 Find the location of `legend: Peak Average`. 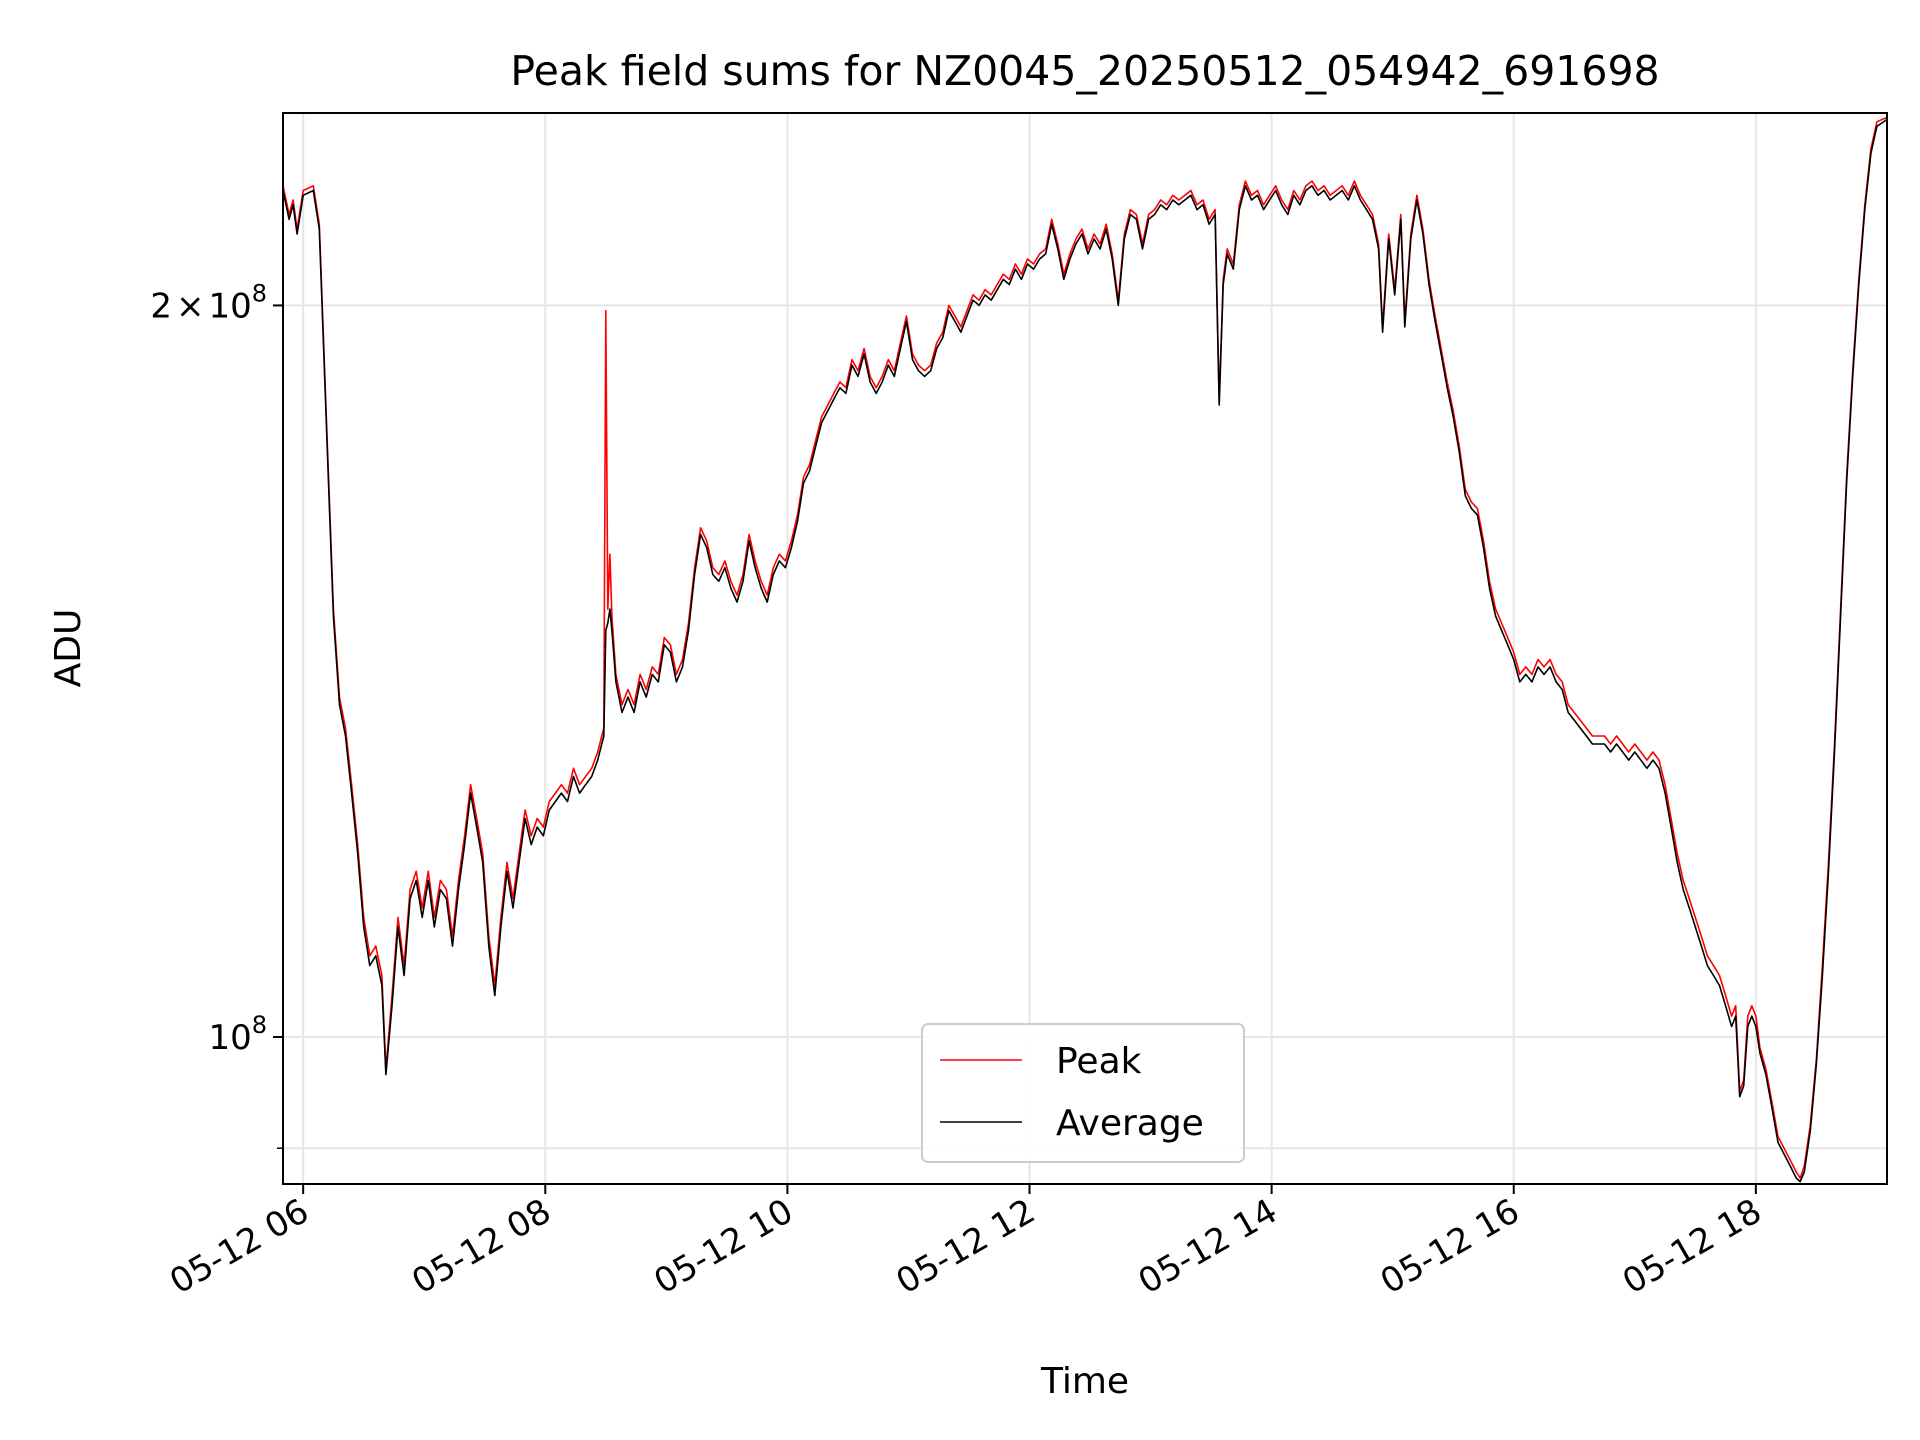

legend: Peak Average is located at coordinates (1083, 1093).